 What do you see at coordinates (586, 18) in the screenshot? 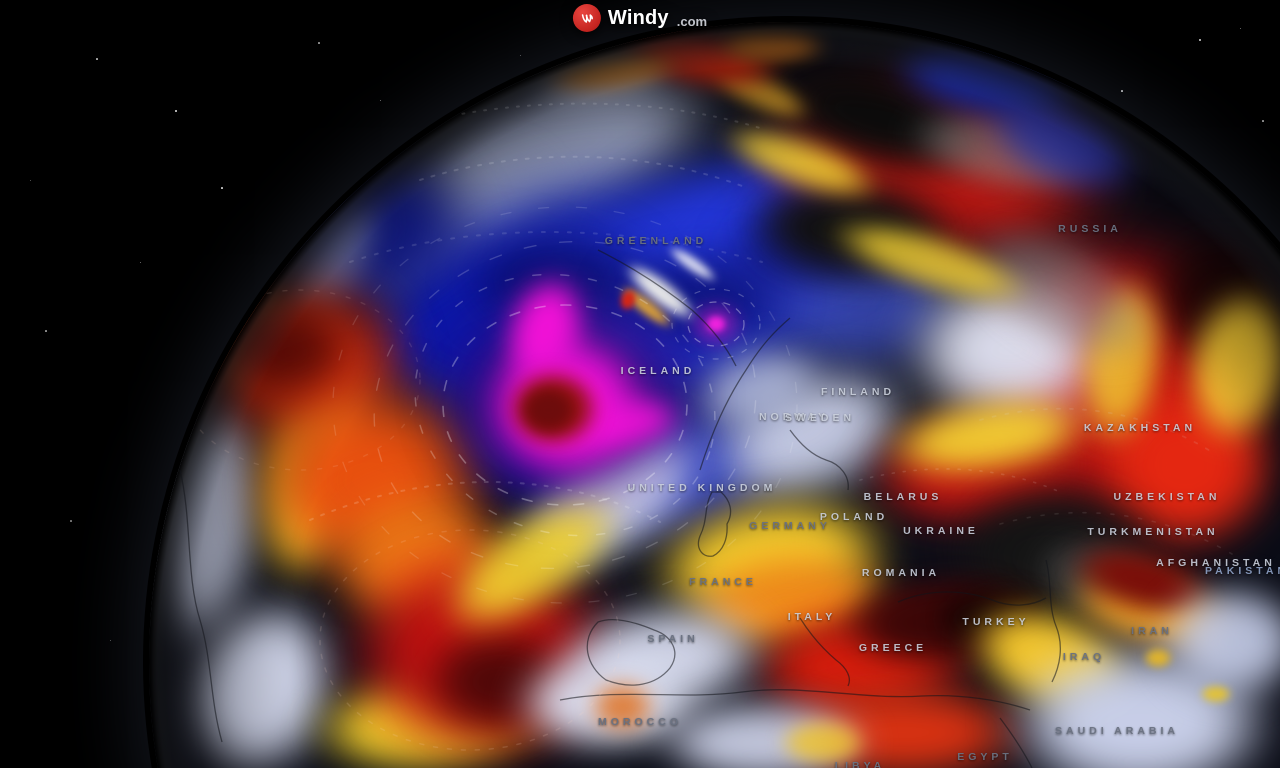
I see `windy-icon` at bounding box center [586, 18].